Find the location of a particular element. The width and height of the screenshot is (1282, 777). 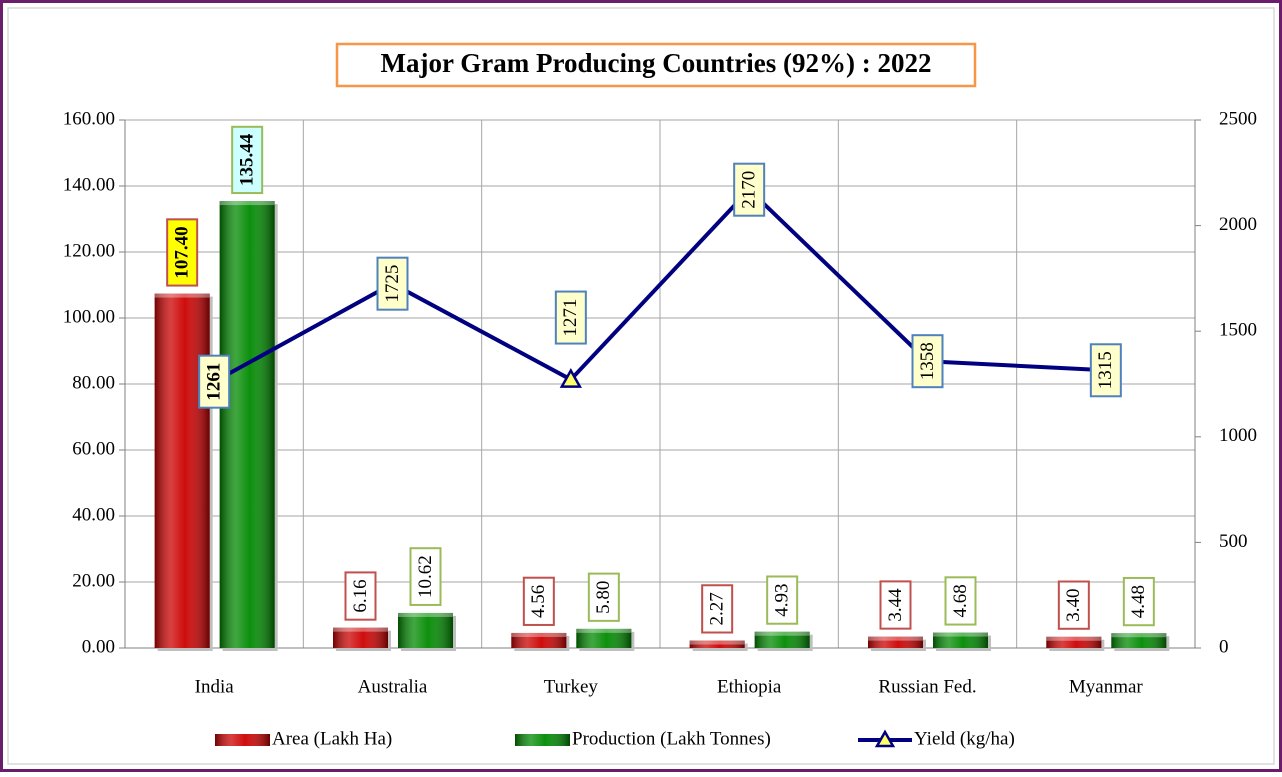

legend-label: Production (Lakh Tonnes) is located at coordinates (671, 738).